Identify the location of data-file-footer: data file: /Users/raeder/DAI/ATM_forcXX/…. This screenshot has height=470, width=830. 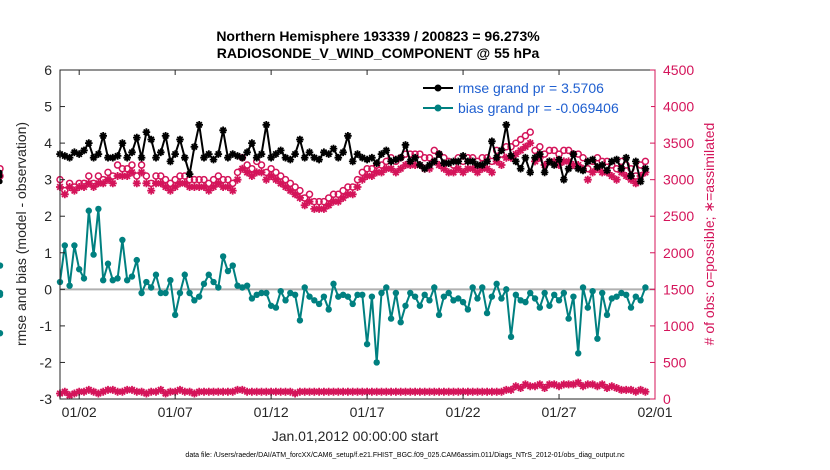
(405, 455).